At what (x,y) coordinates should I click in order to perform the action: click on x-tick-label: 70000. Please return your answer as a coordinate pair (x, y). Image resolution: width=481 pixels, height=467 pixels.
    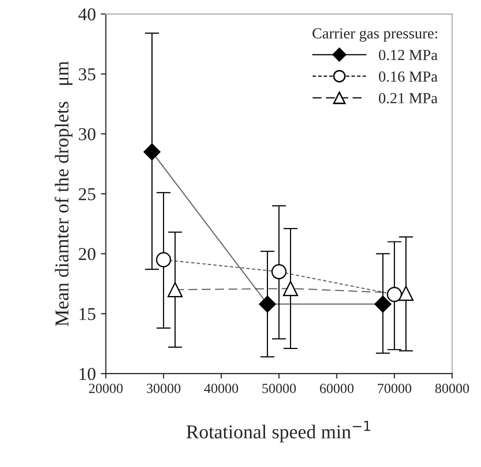
    Looking at the image, I should click on (395, 389).